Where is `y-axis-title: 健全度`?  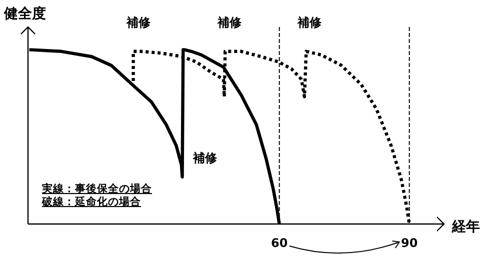 y-axis-title: 健全度 is located at coordinates (24, 13).